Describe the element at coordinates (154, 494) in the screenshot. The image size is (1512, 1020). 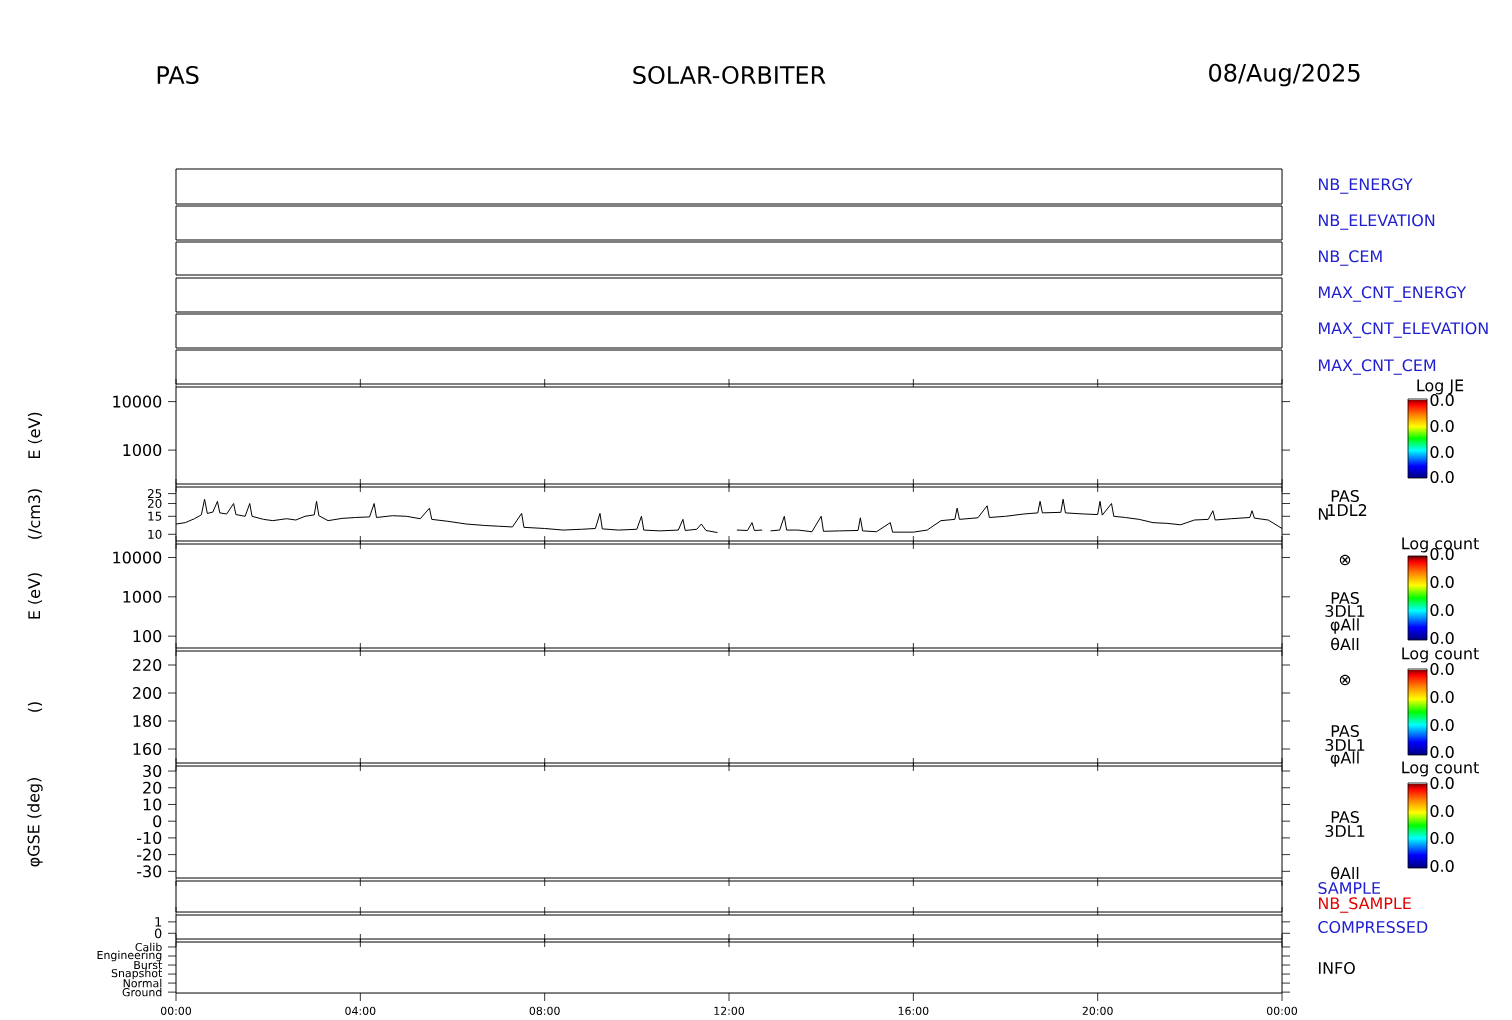
I see `y-tick-label: 25` at that location.